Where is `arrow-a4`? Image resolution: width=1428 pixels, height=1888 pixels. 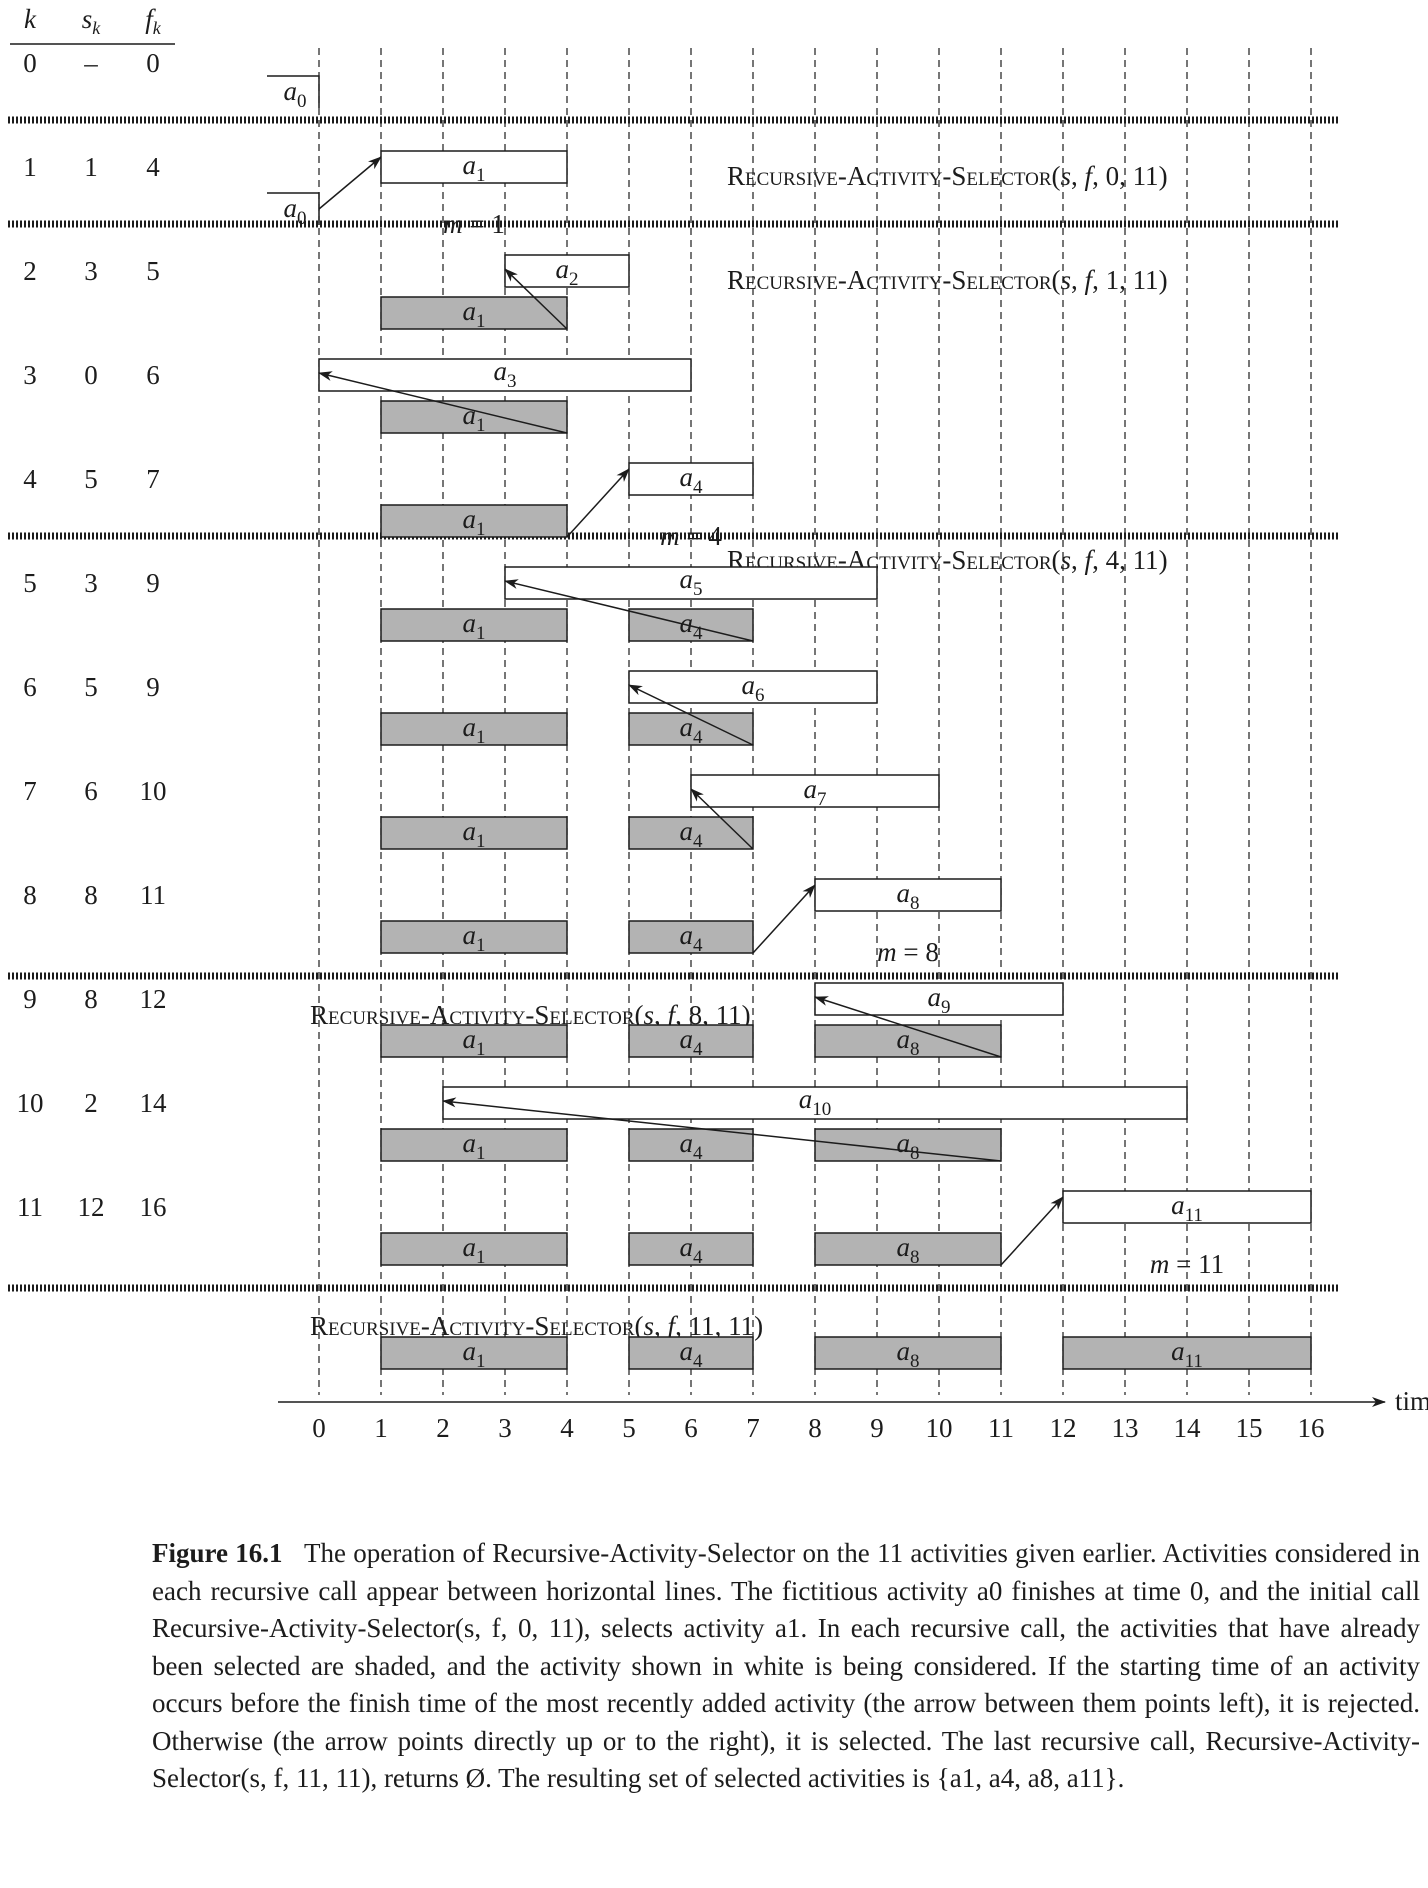 arrow-a4 is located at coordinates (598, 503).